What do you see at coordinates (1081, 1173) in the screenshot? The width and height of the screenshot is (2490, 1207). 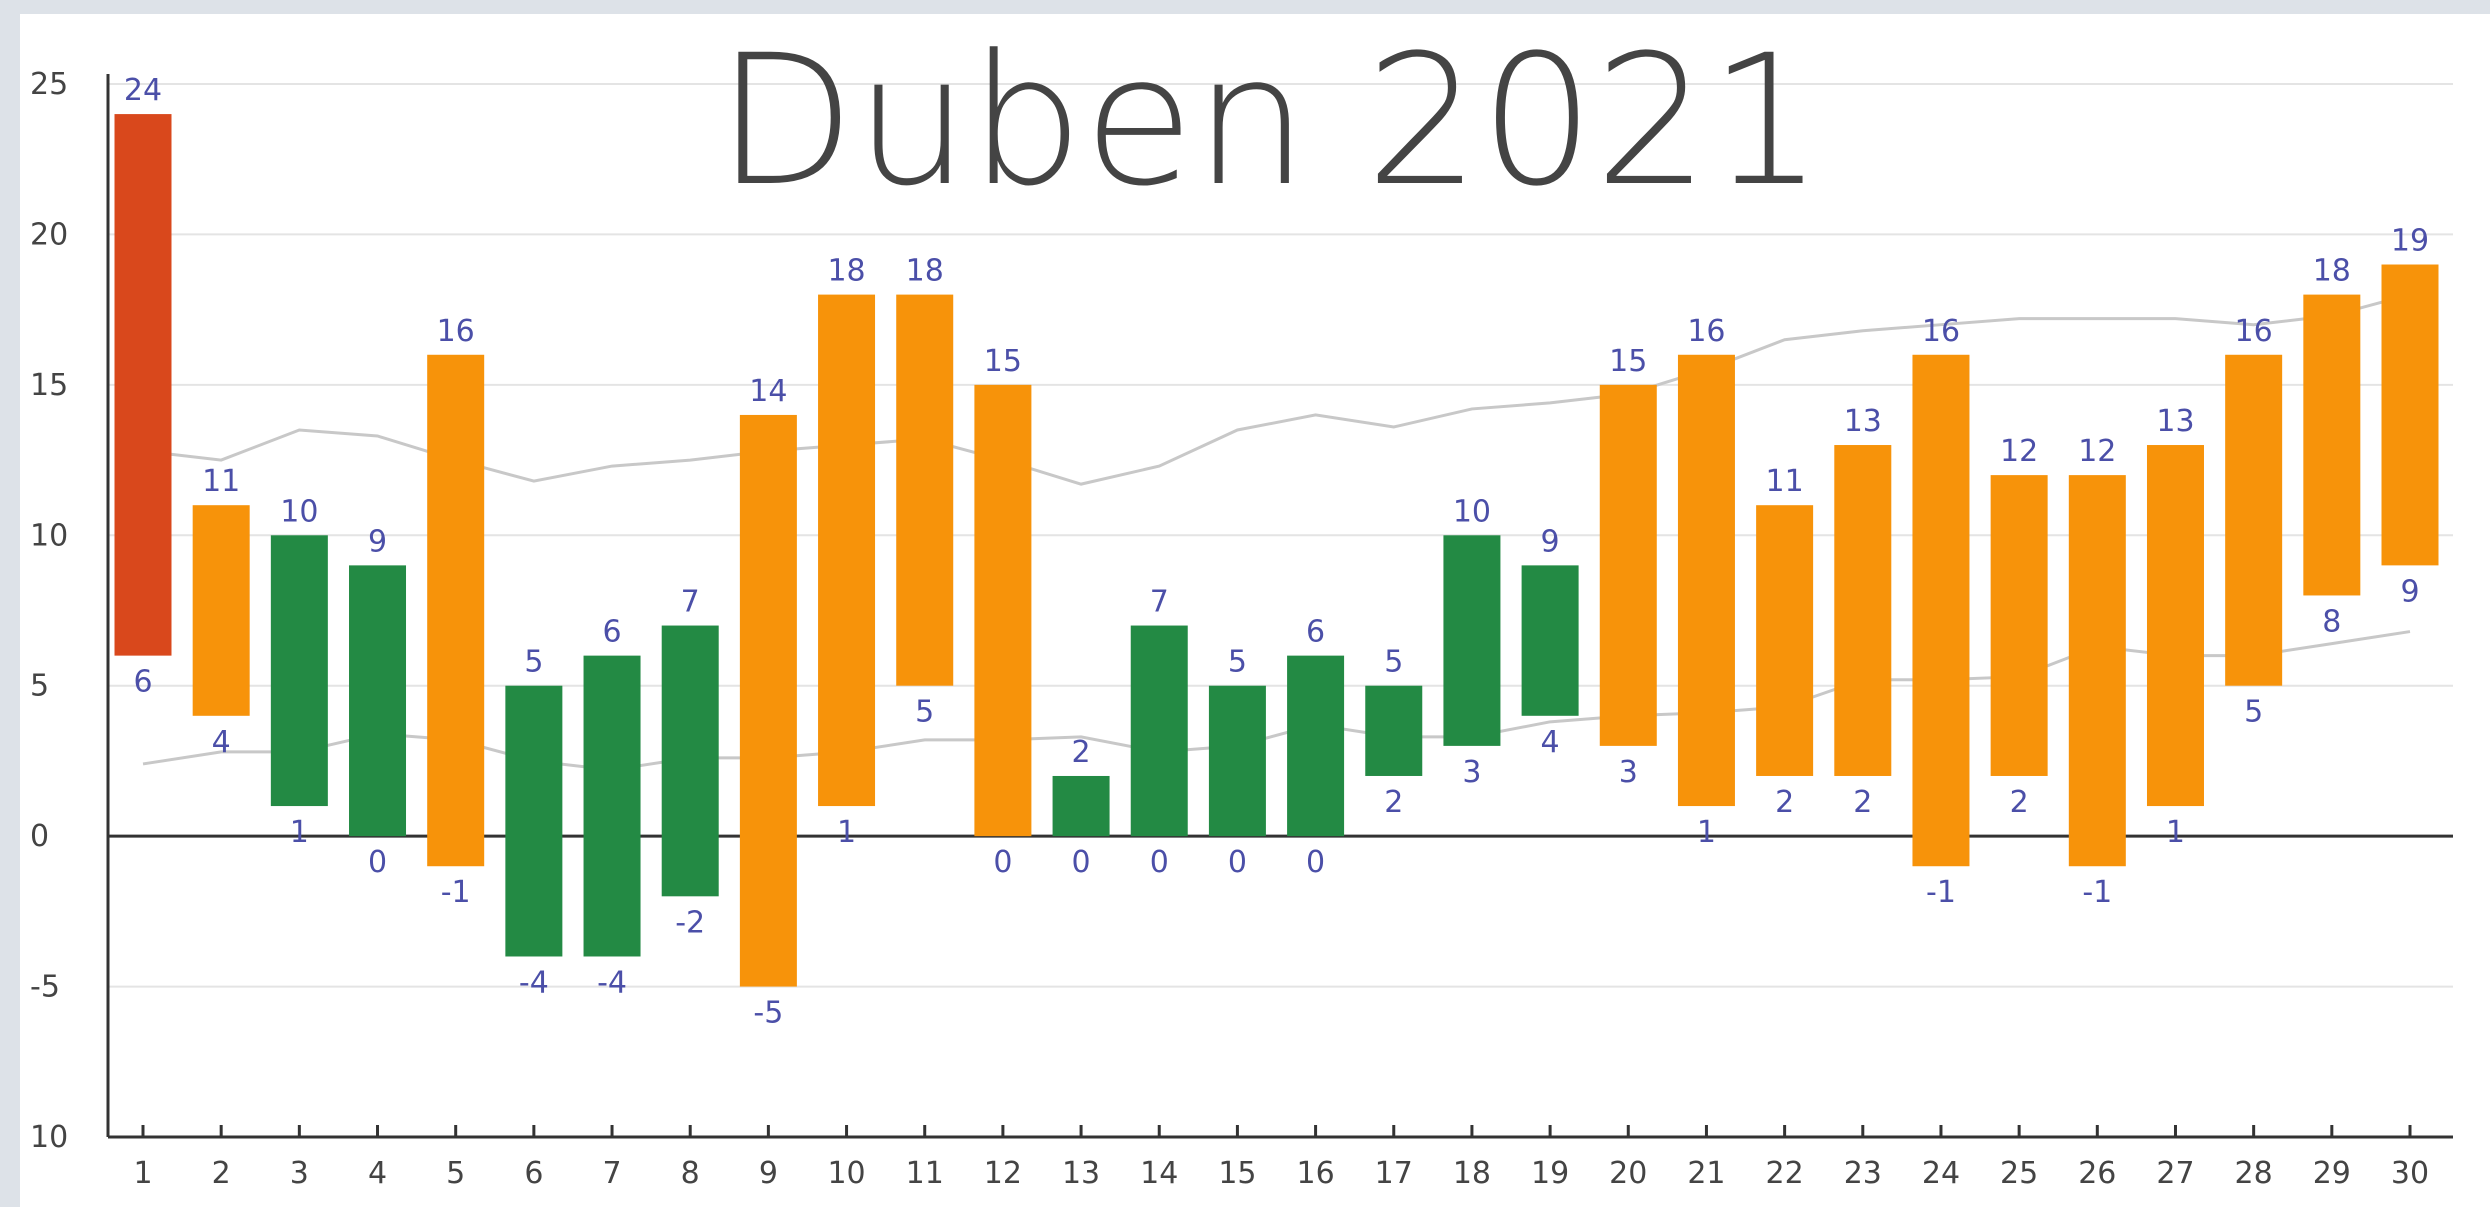 I see `x-tick-label: 13` at bounding box center [1081, 1173].